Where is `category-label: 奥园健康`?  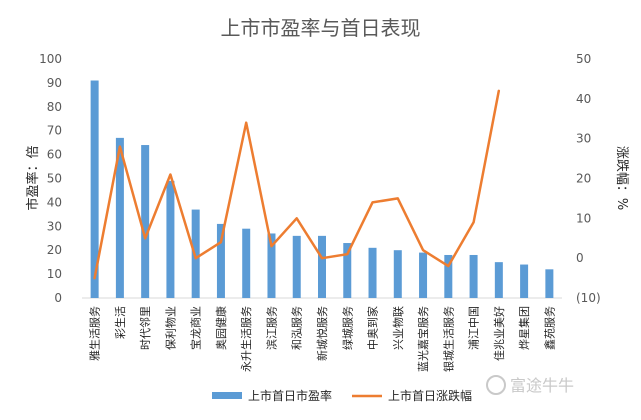 category-label: 奥园健康 is located at coordinates (221, 328).